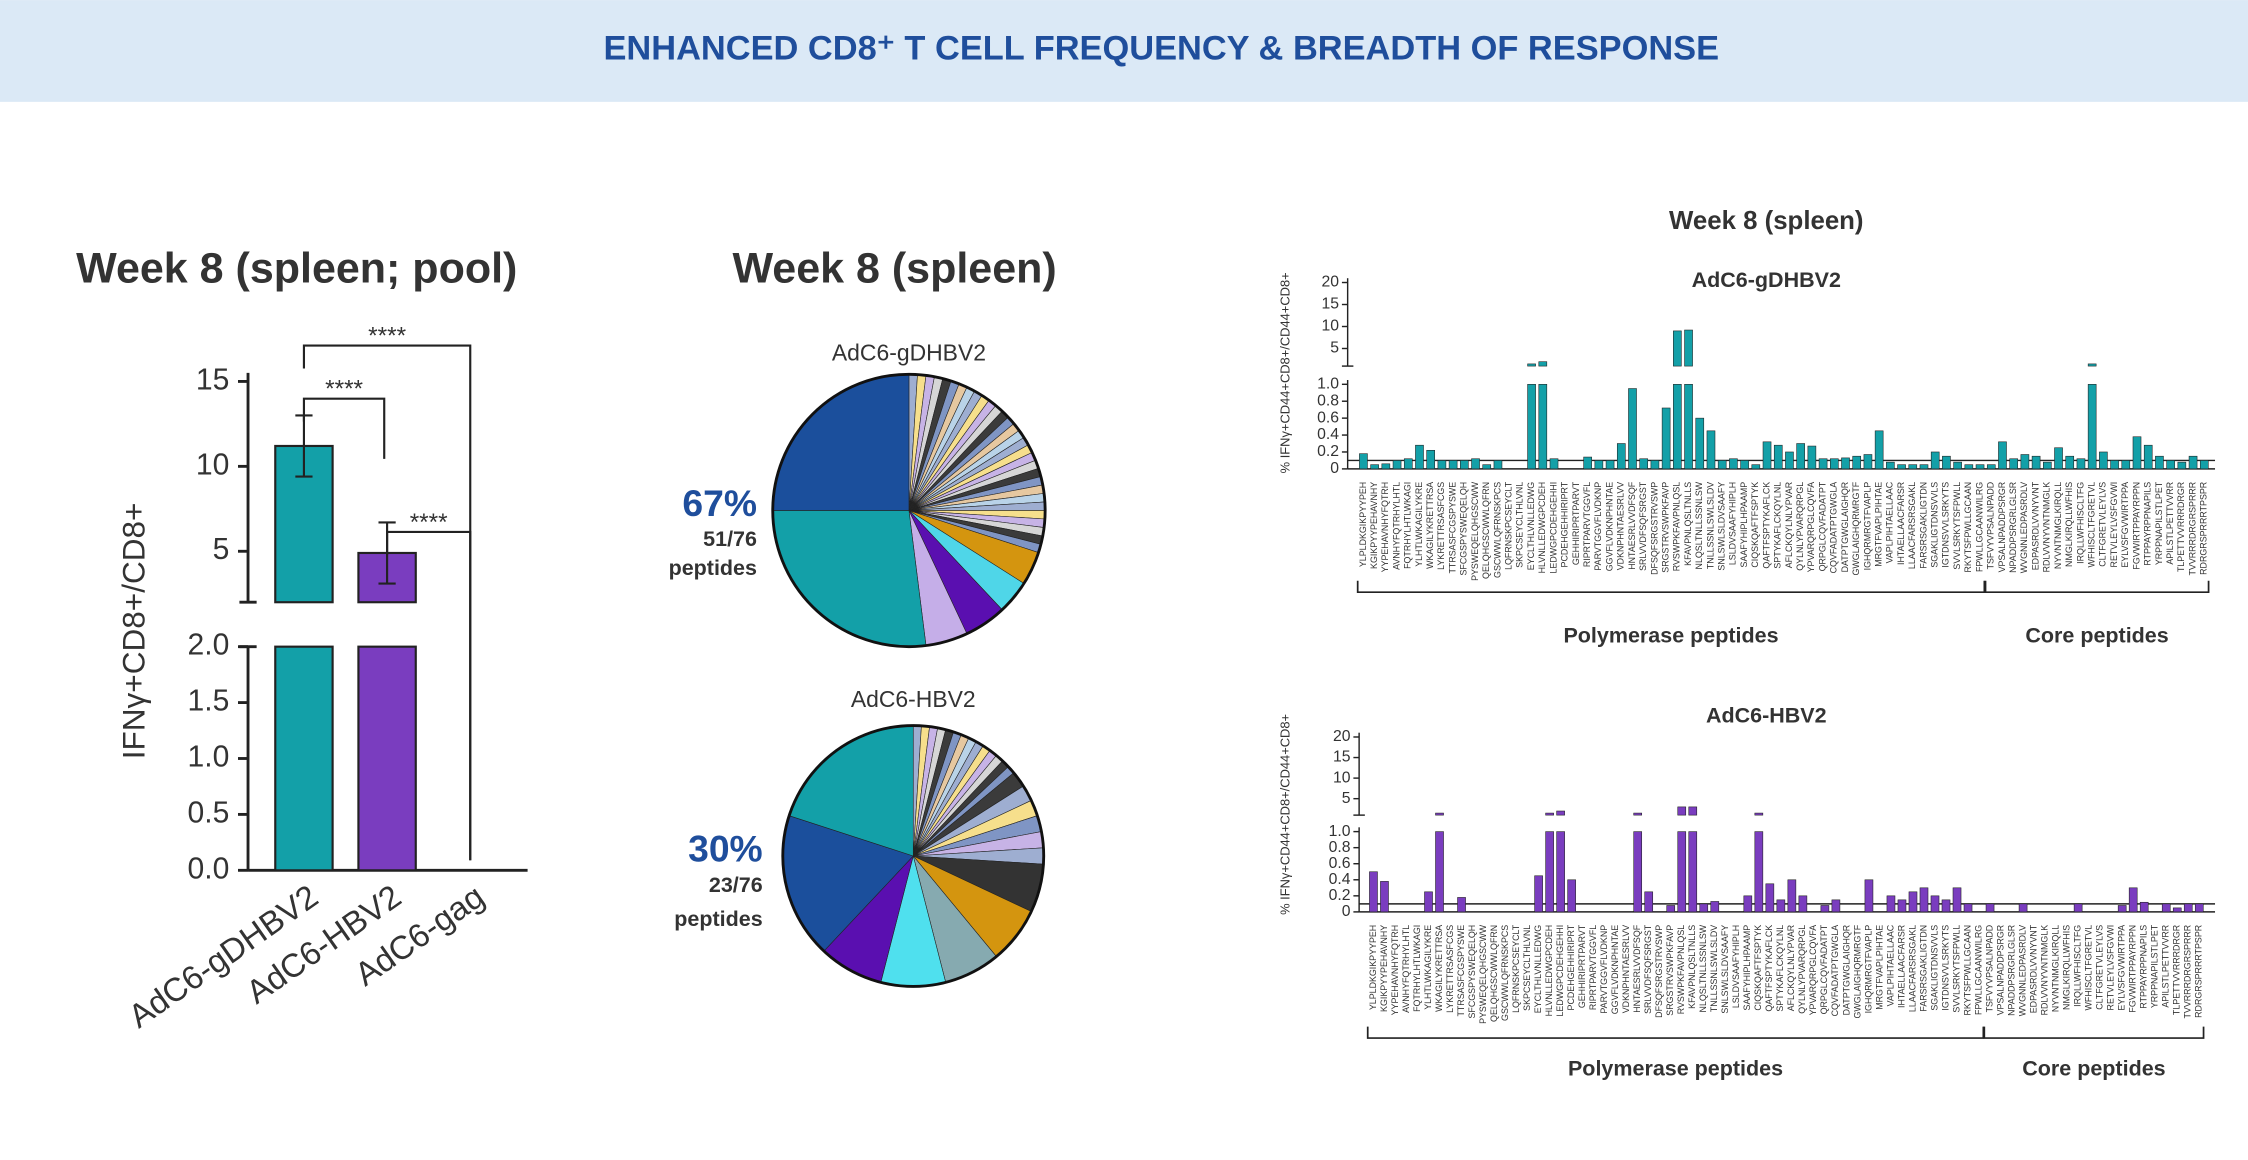 The image size is (2248, 1160). Describe the element at coordinates (2188, 972) in the screenshot. I see `x-tick-label: TVVRRRDRGRSPRRR` at that location.